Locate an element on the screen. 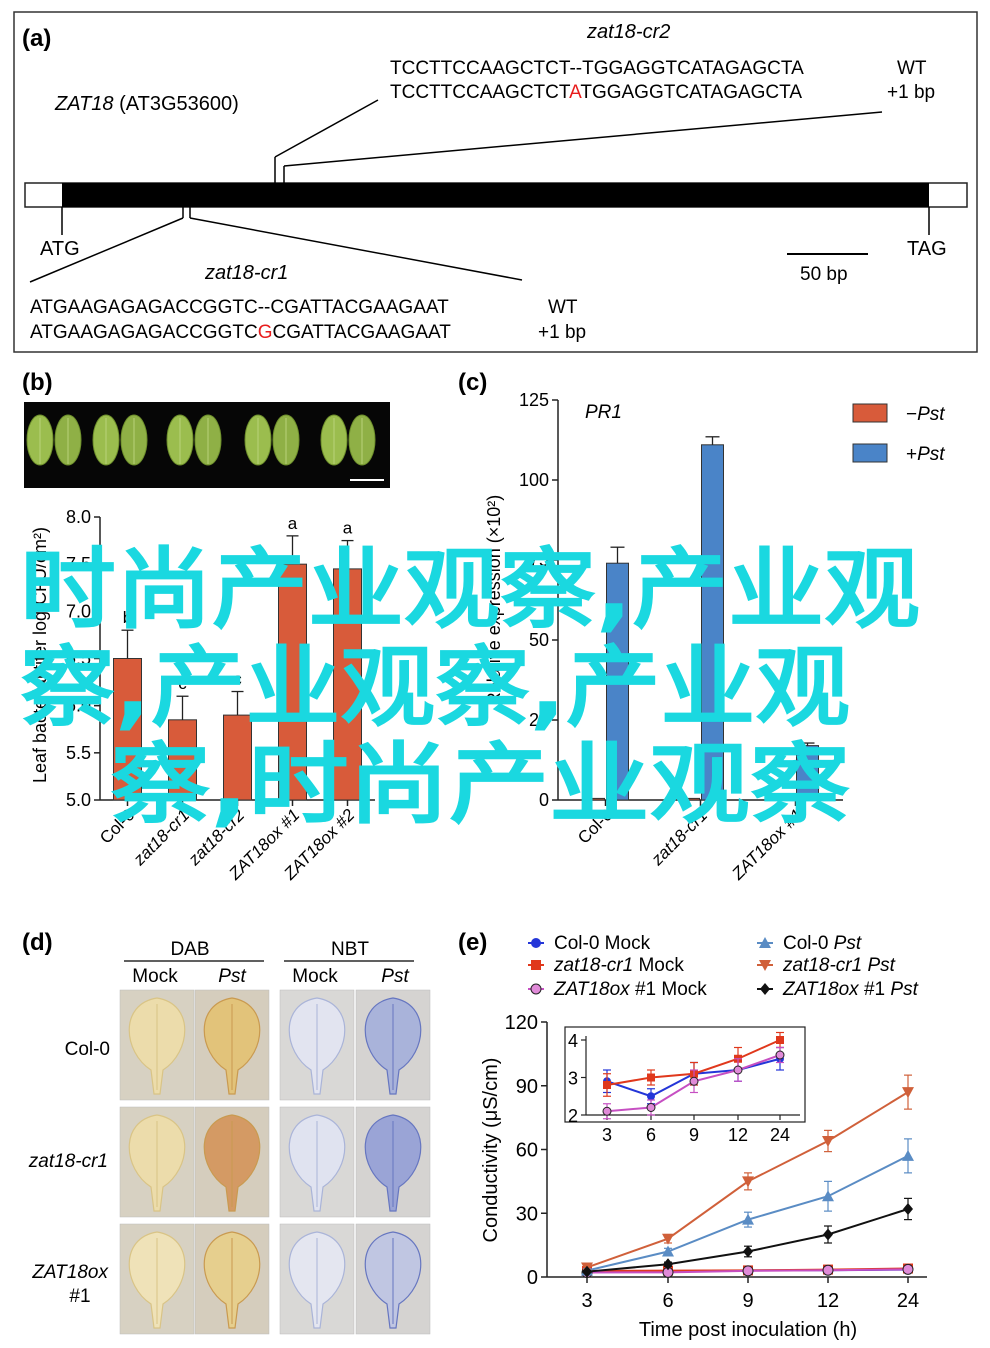  chart-b-ytick-label: 5.5 is located at coordinates (78, 753).